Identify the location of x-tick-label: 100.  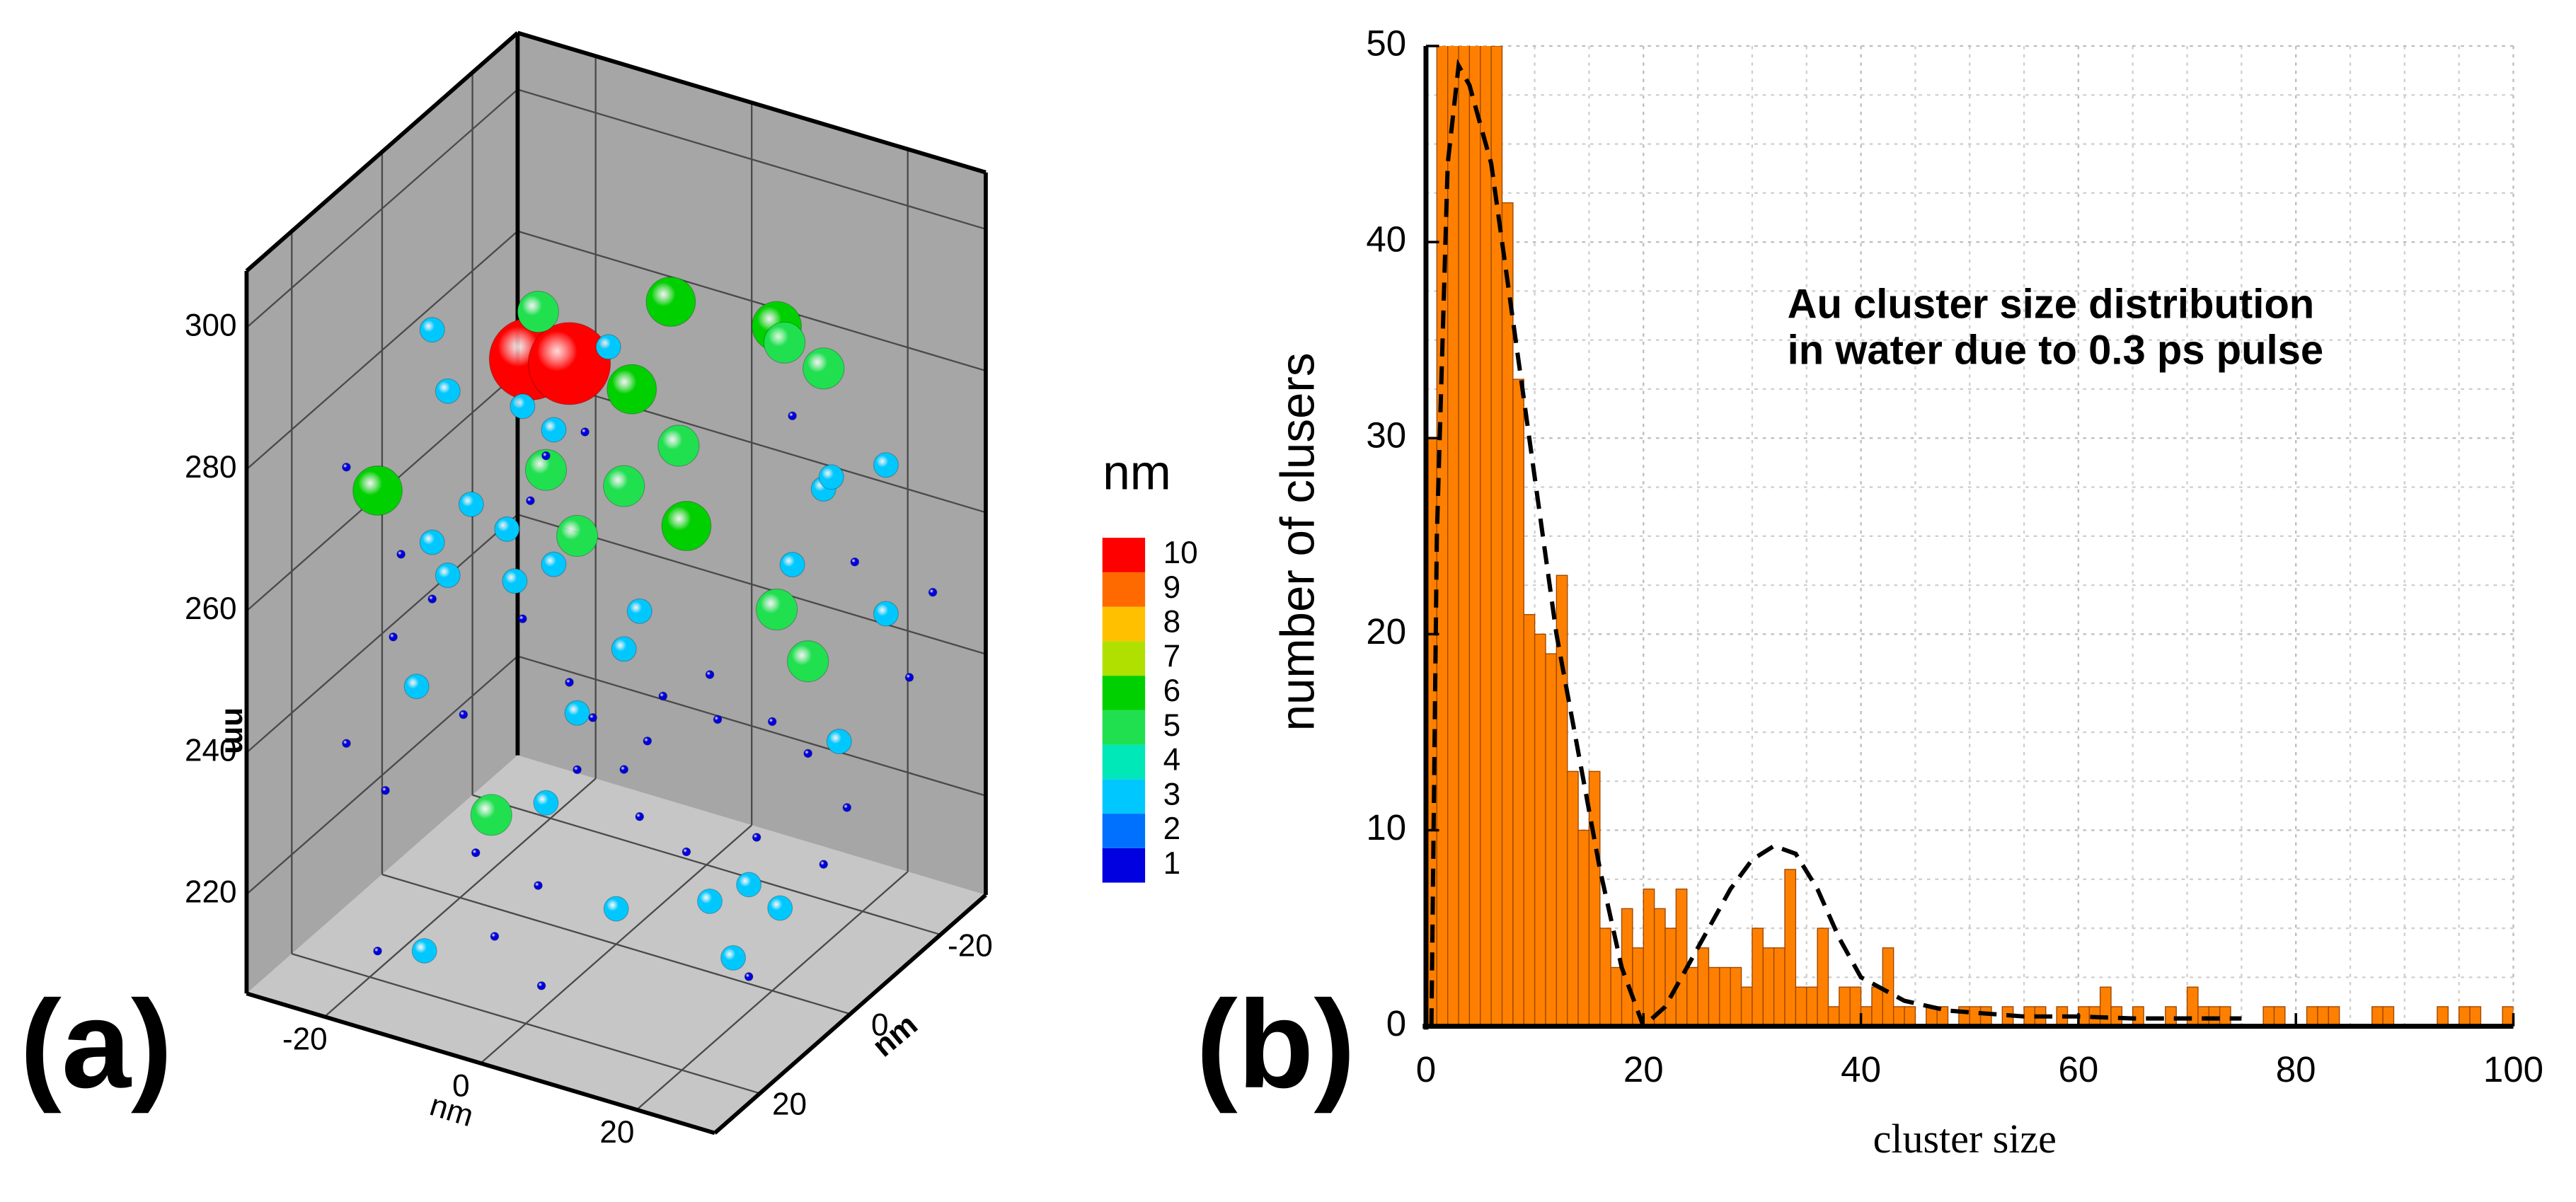
(2513, 1069).